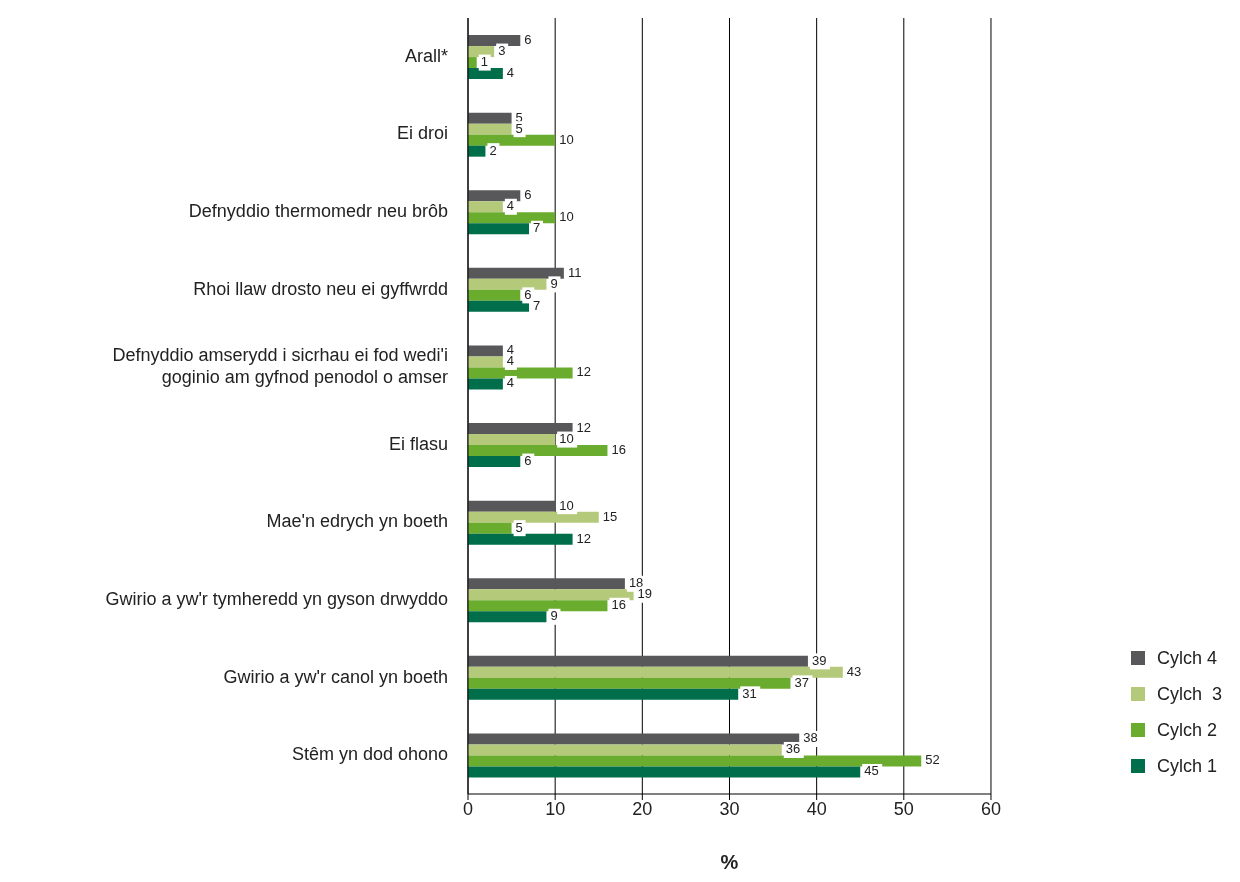  What do you see at coordinates (819, 660) in the screenshot?
I see `data-label: 39` at bounding box center [819, 660].